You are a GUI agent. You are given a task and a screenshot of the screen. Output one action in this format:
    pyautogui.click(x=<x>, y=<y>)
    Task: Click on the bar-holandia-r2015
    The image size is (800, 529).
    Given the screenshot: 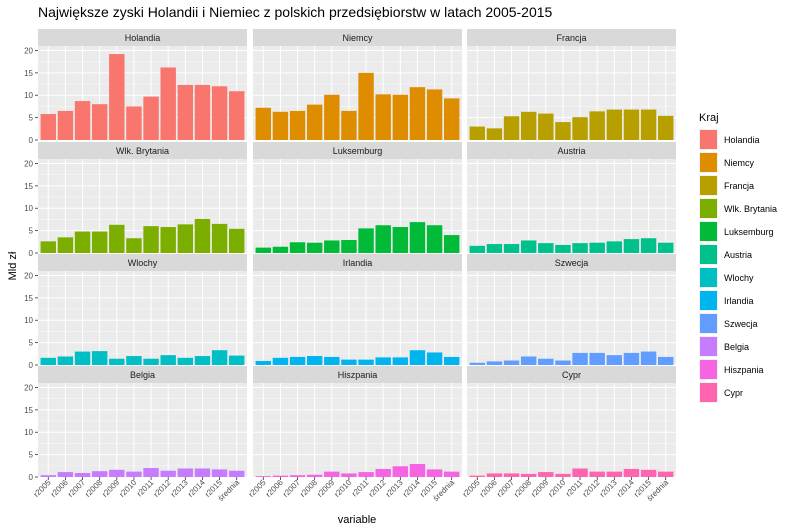 What is the action you would take?
    pyautogui.click(x=219, y=113)
    